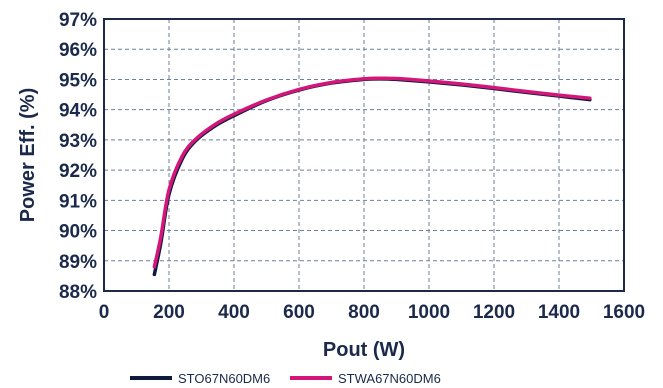  What do you see at coordinates (28, 155) in the screenshot?
I see `y-axis-title: Power Eff. (%)` at bounding box center [28, 155].